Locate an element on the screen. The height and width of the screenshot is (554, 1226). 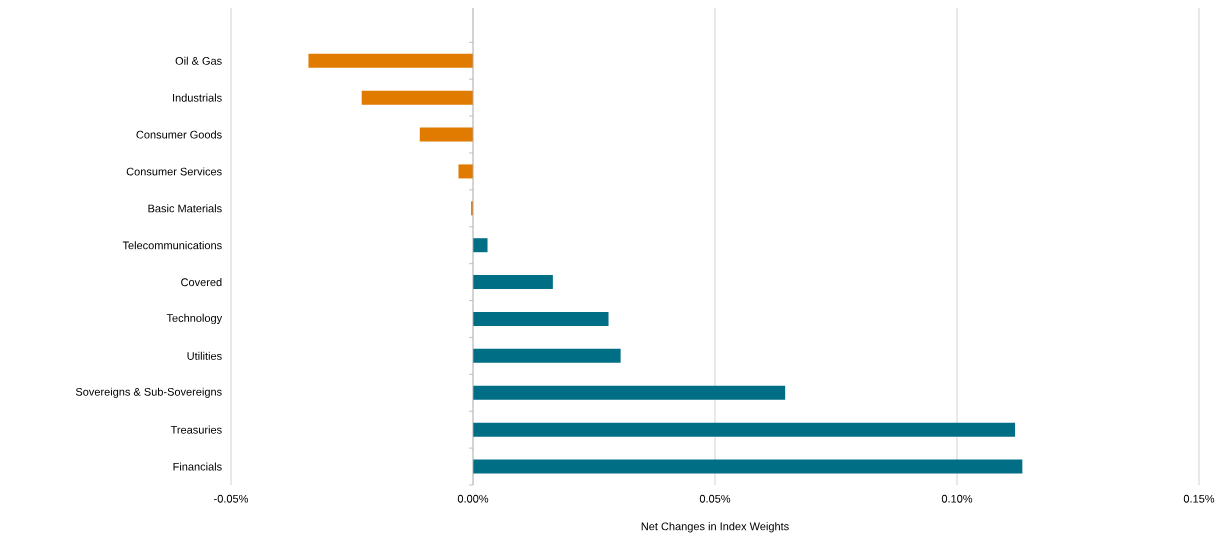
y-tick-label: Utilities is located at coordinates (204, 355).